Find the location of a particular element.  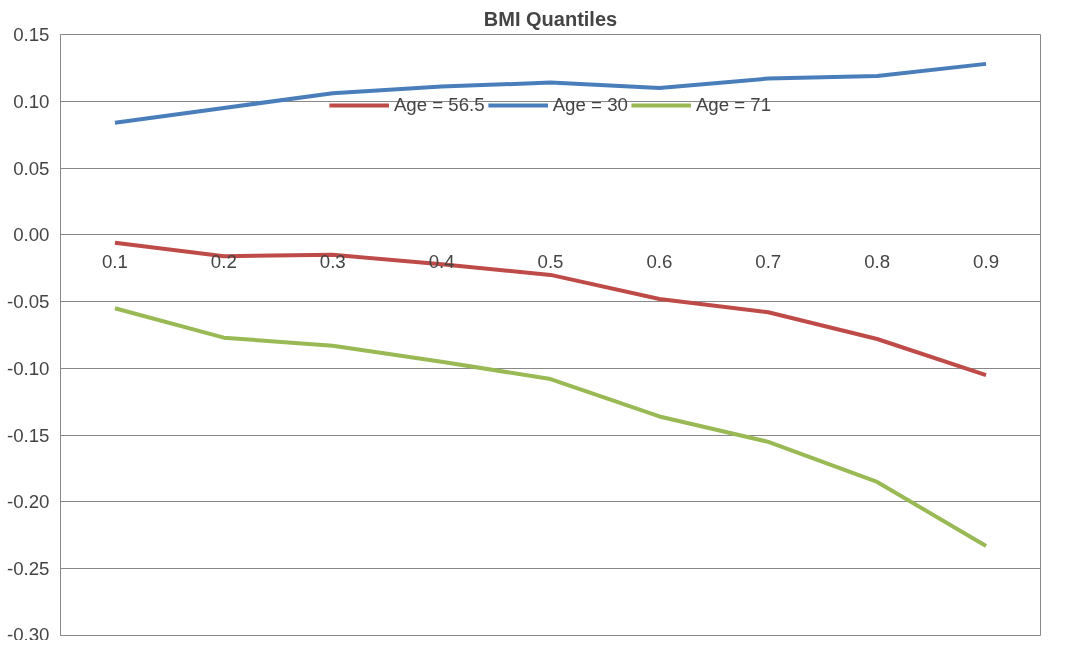

y-tick-label: -0.10 is located at coordinates (28, 368).